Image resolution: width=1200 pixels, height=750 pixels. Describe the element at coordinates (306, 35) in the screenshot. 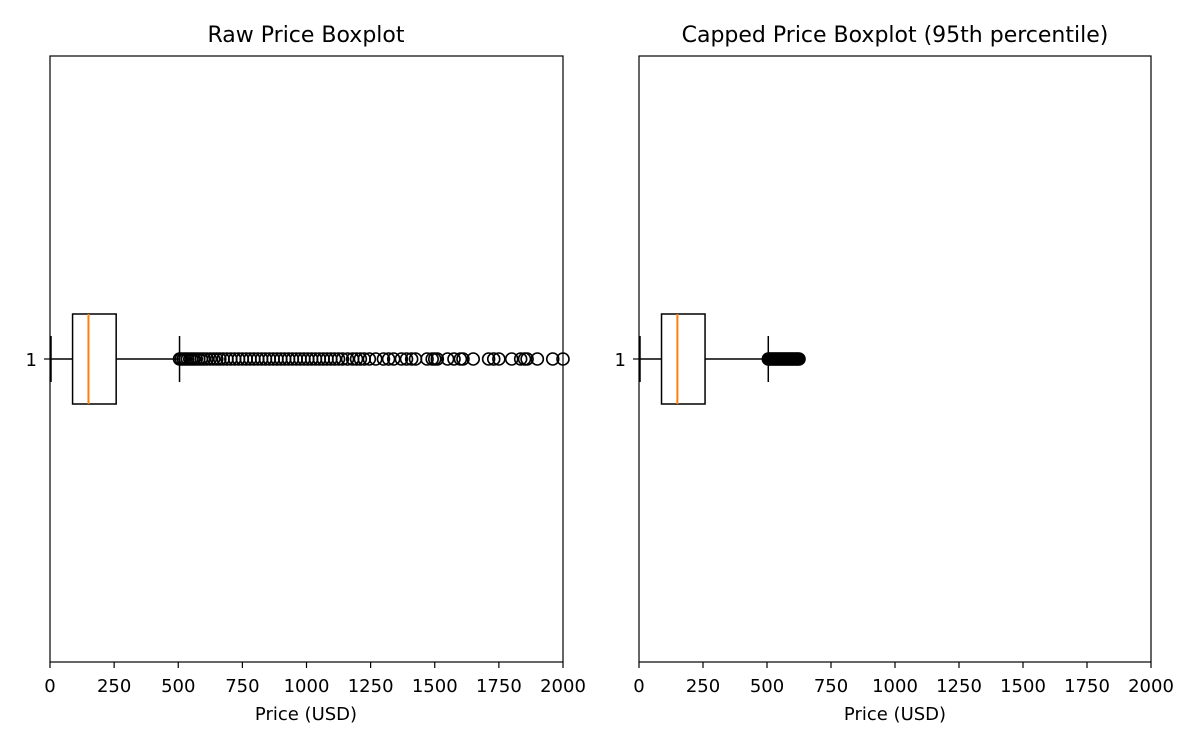

I see `chart-title: Raw Price Boxplot` at that location.